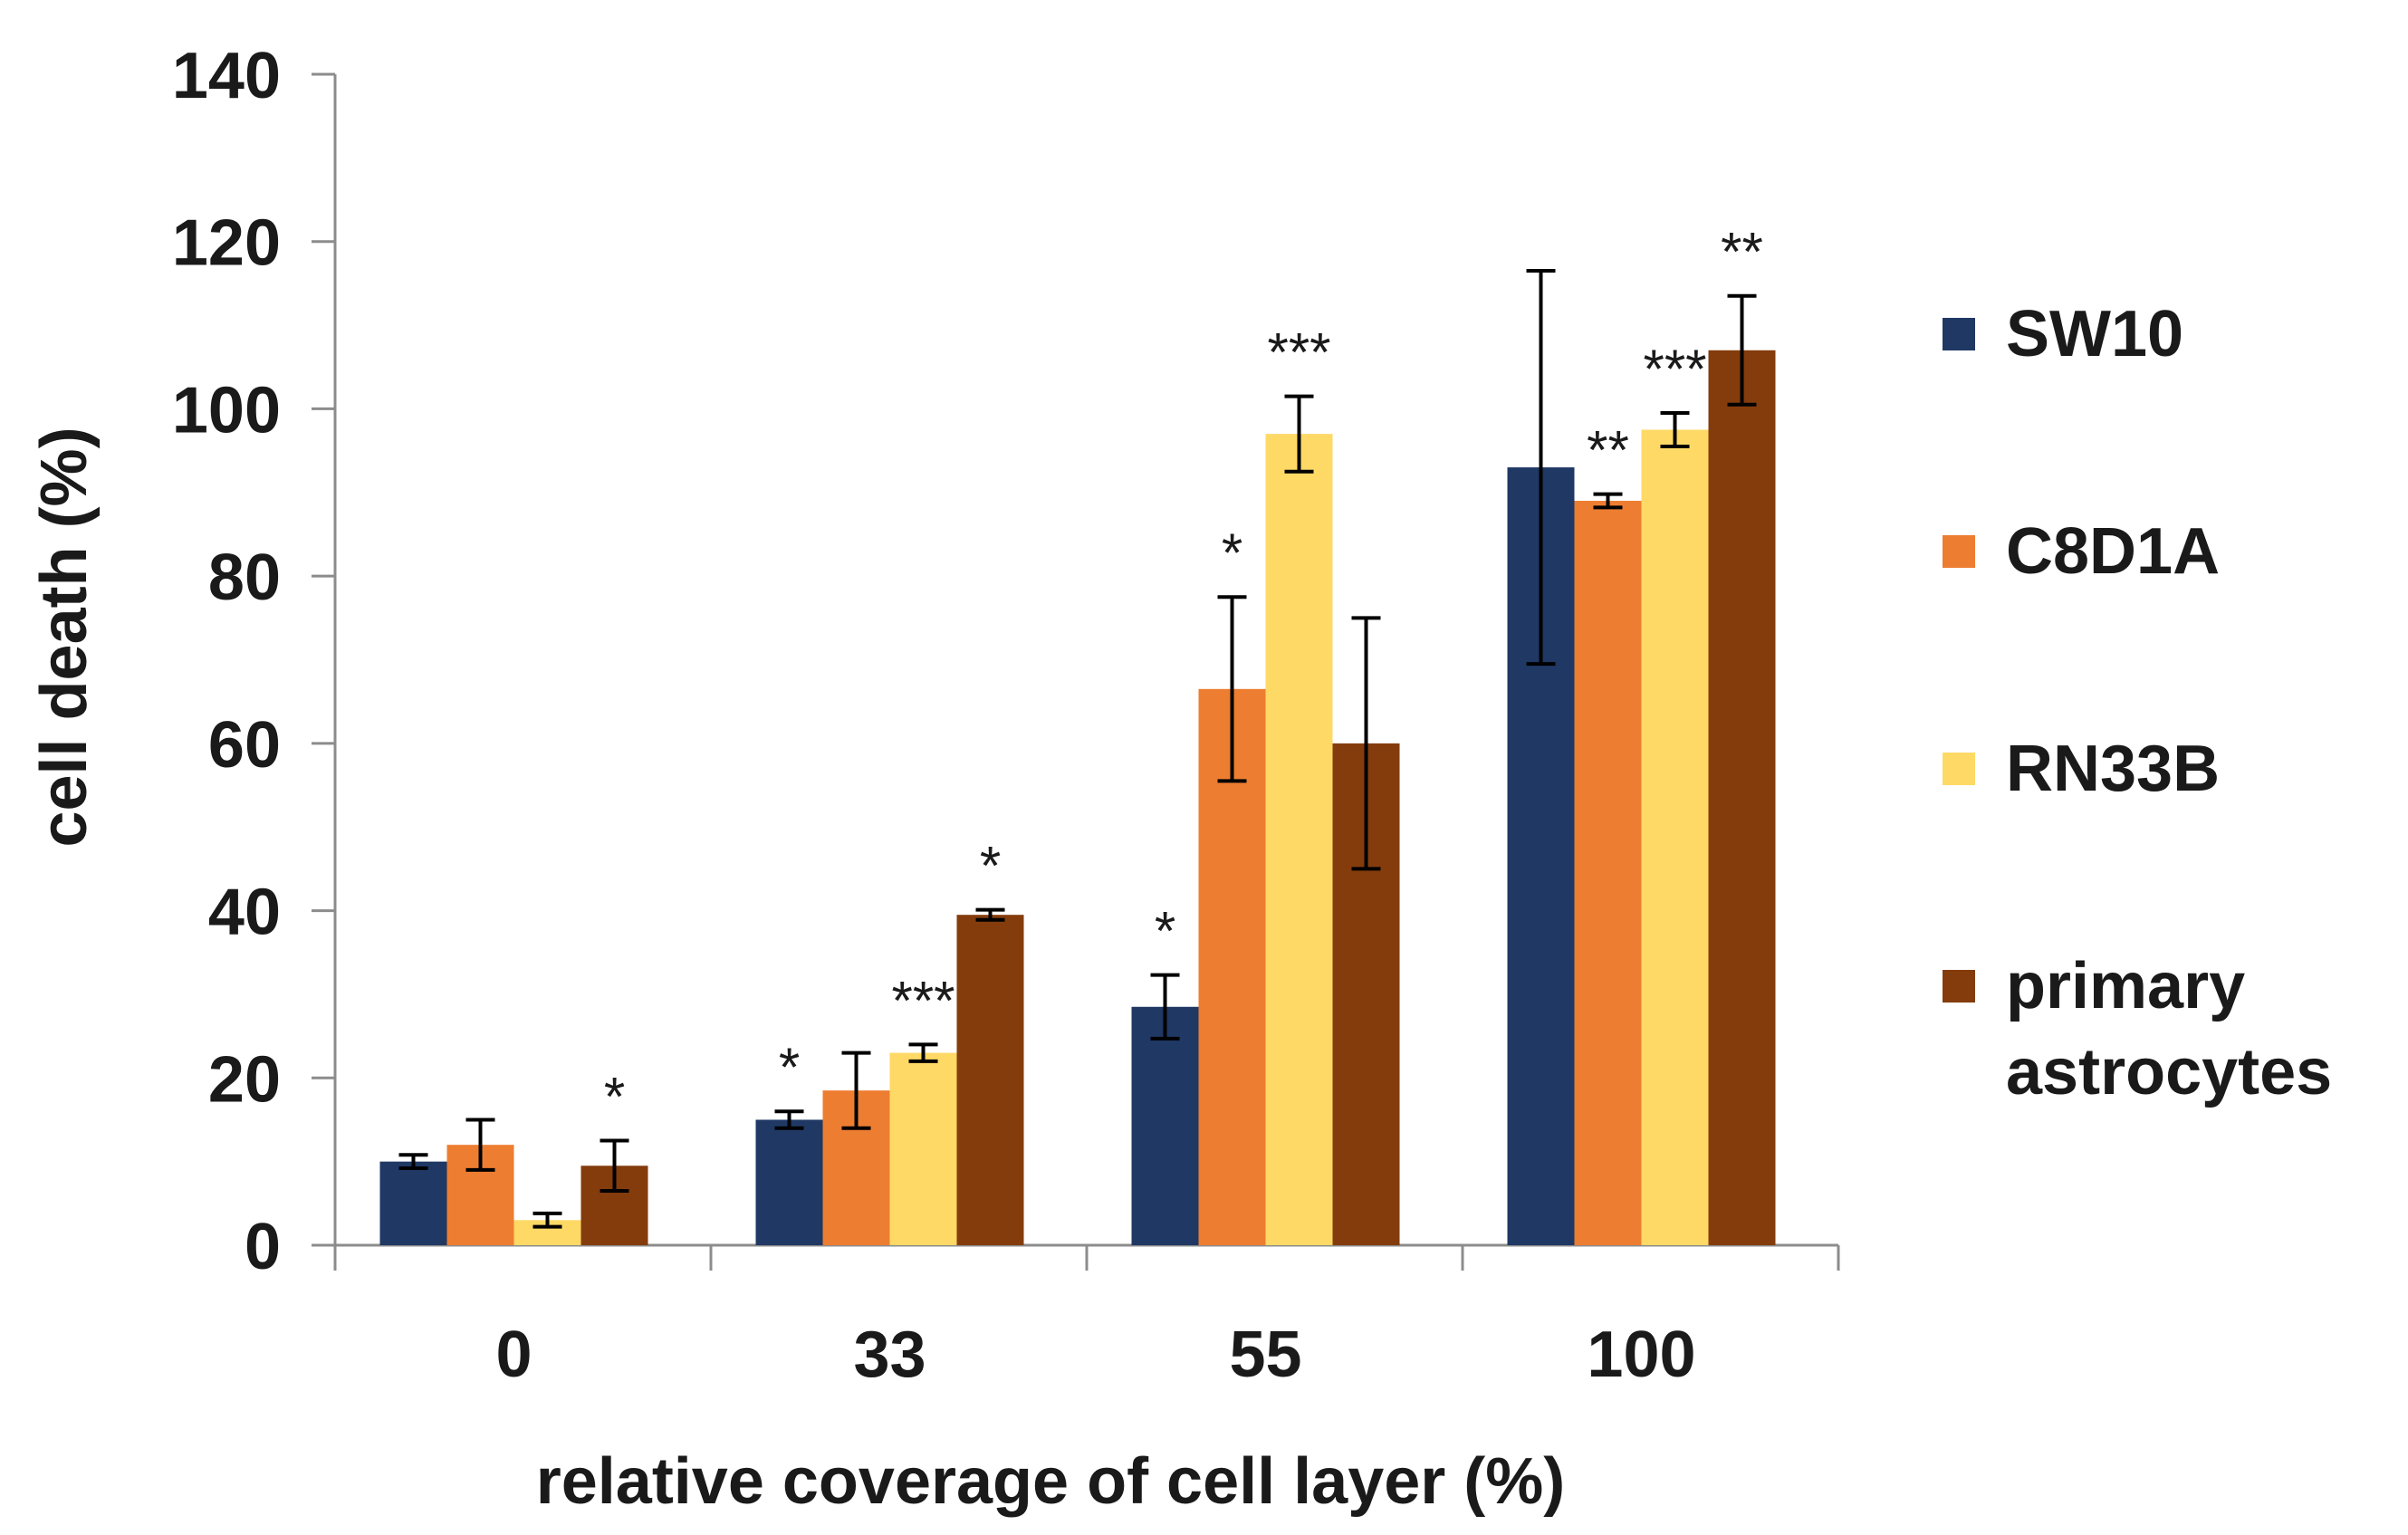  What do you see at coordinates (263, 1247) in the screenshot?
I see `y-tick-label: 0` at bounding box center [263, 1247].